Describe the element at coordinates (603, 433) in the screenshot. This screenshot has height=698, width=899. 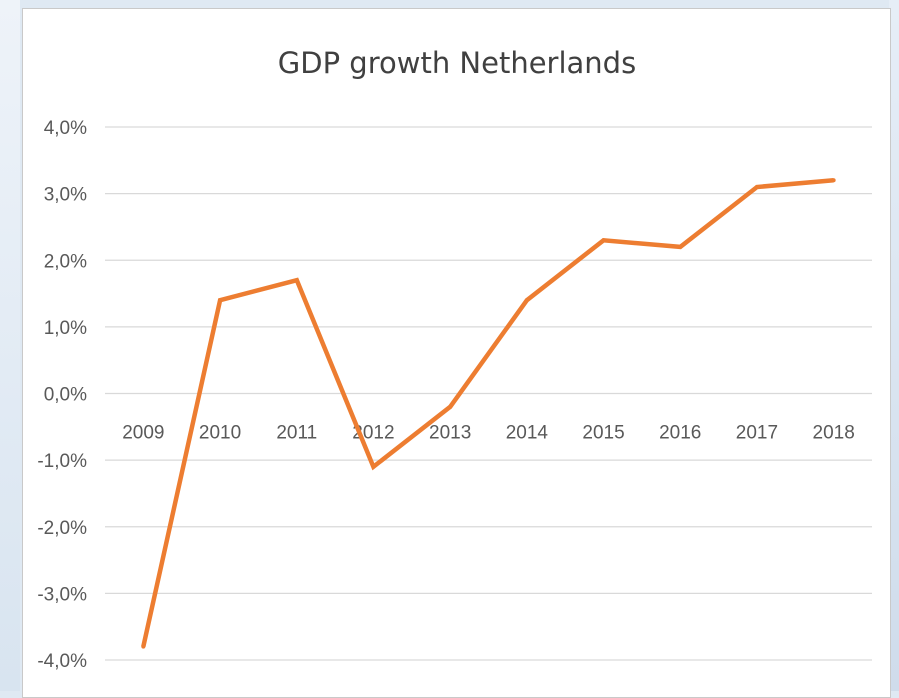
I see `x-tick-label: 2015` at that location.